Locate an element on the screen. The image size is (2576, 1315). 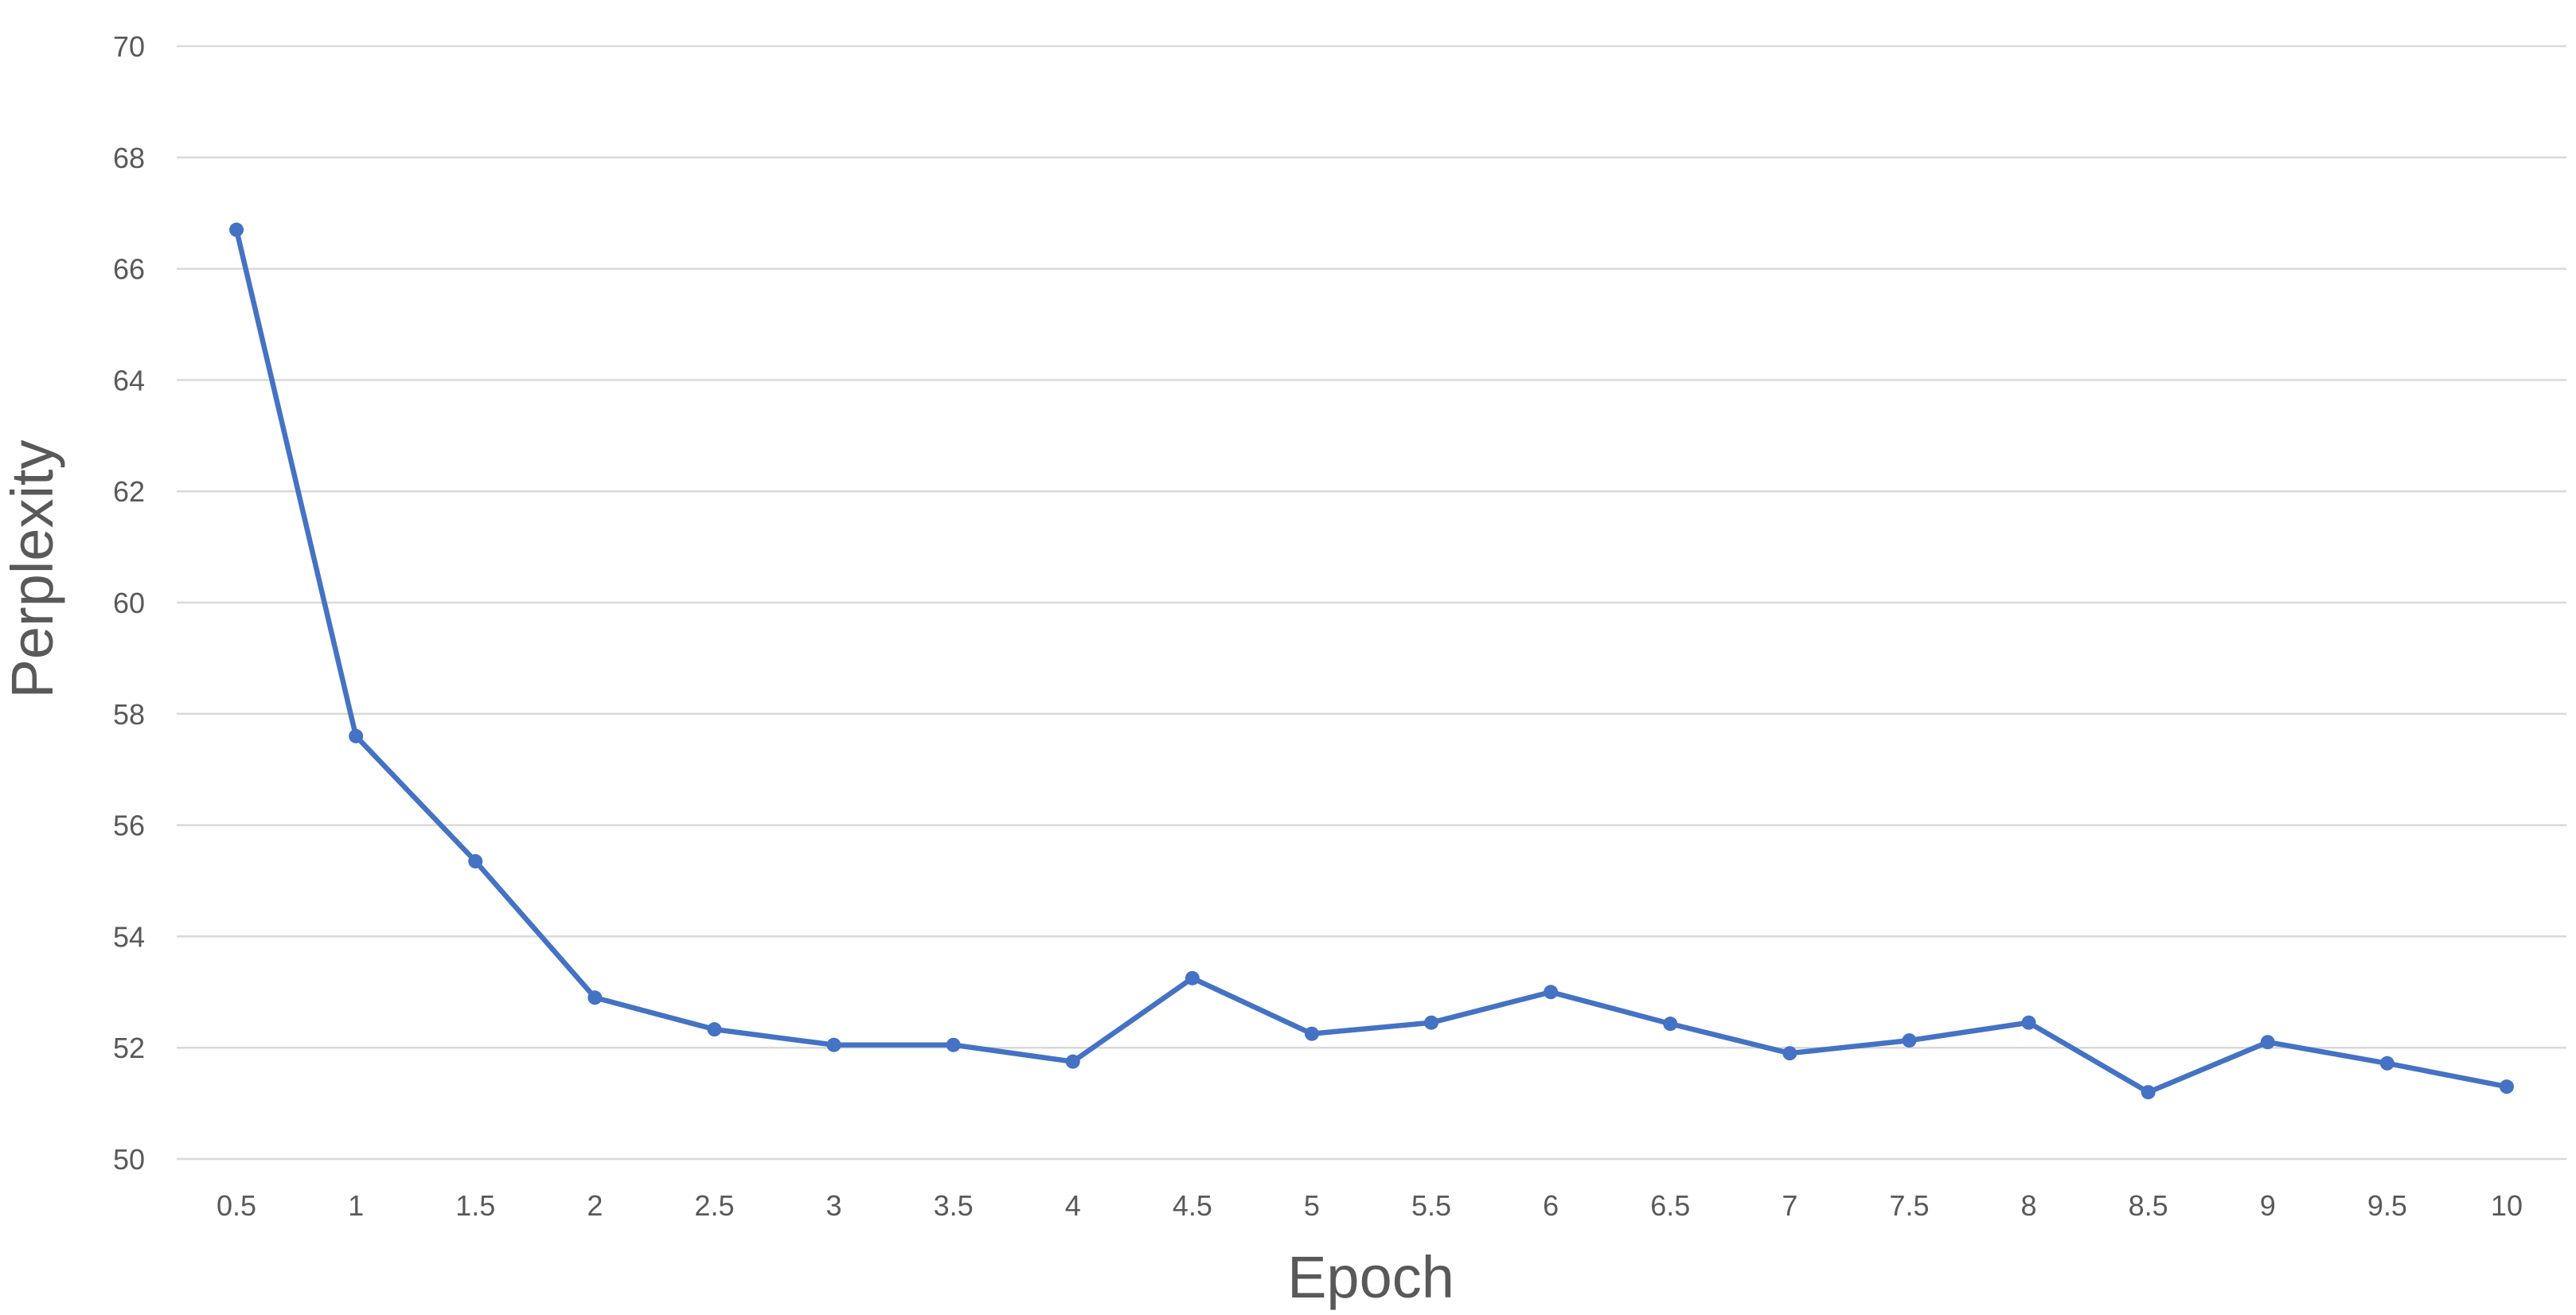
y-tick-label: 54 is located at coordinates (129, 937).